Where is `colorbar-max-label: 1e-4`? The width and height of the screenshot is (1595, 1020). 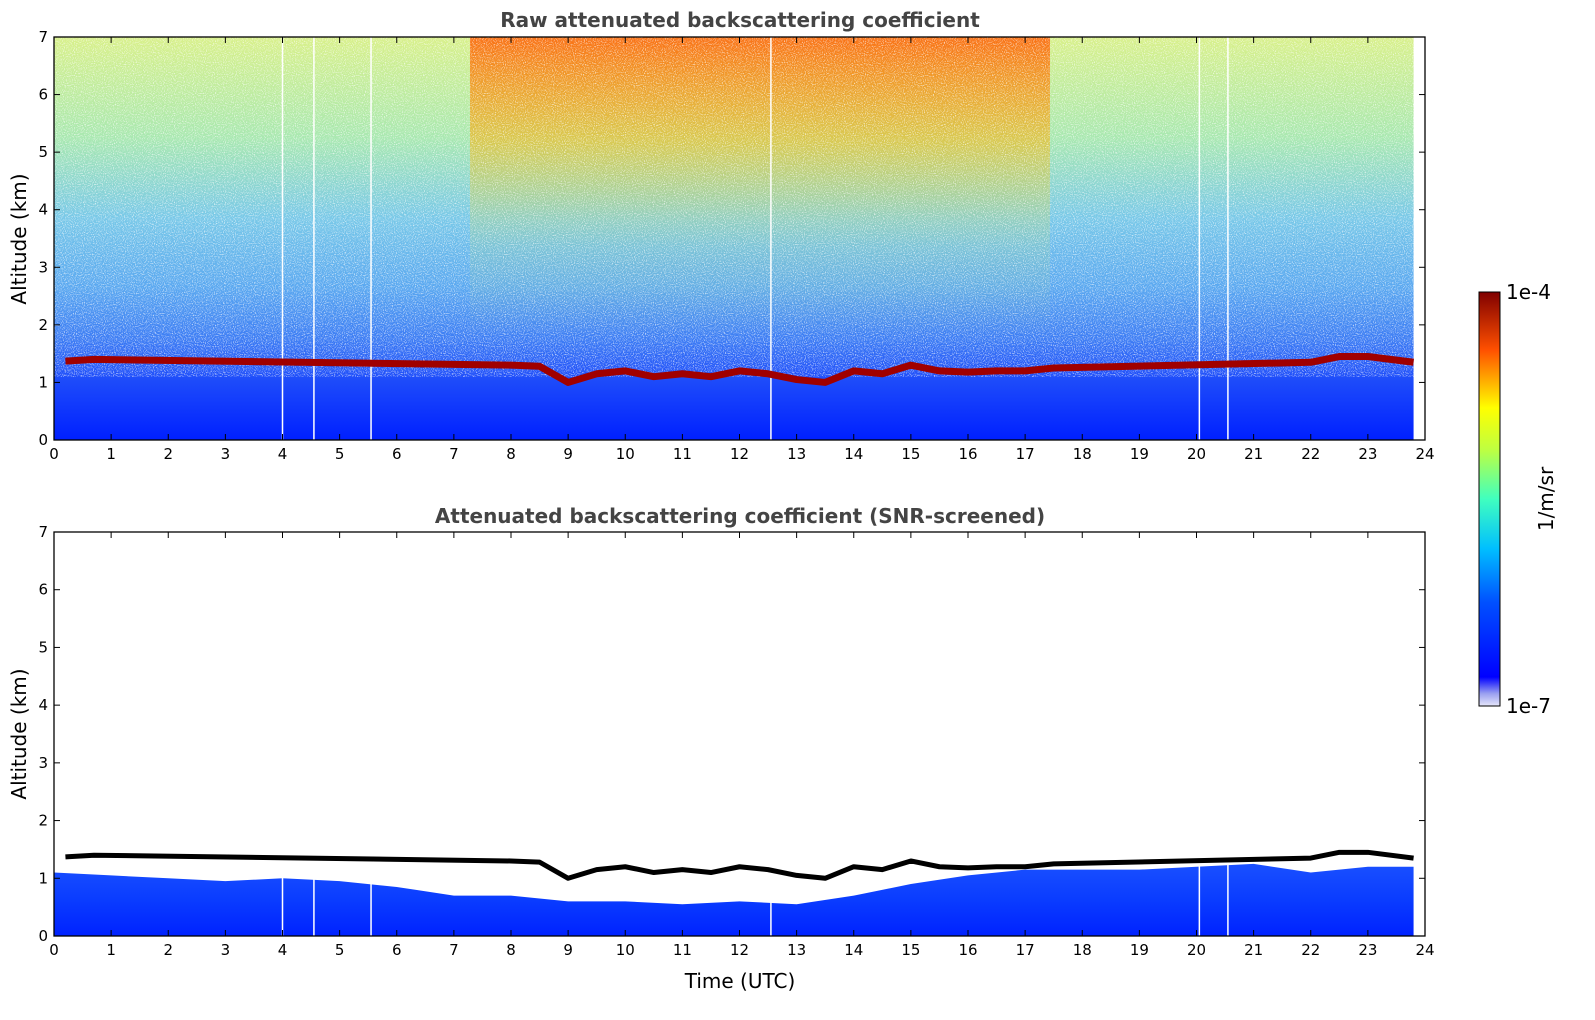 colorbar-max-label: 1e-4 is located at coordinates (1528, 292).